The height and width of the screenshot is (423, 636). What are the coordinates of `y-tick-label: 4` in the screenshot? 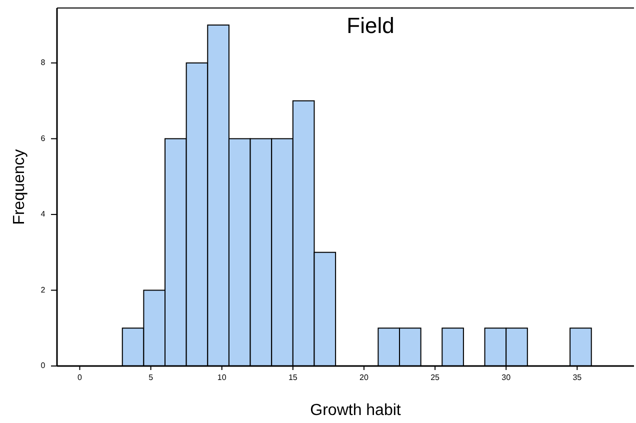 It's located at (43, 214).